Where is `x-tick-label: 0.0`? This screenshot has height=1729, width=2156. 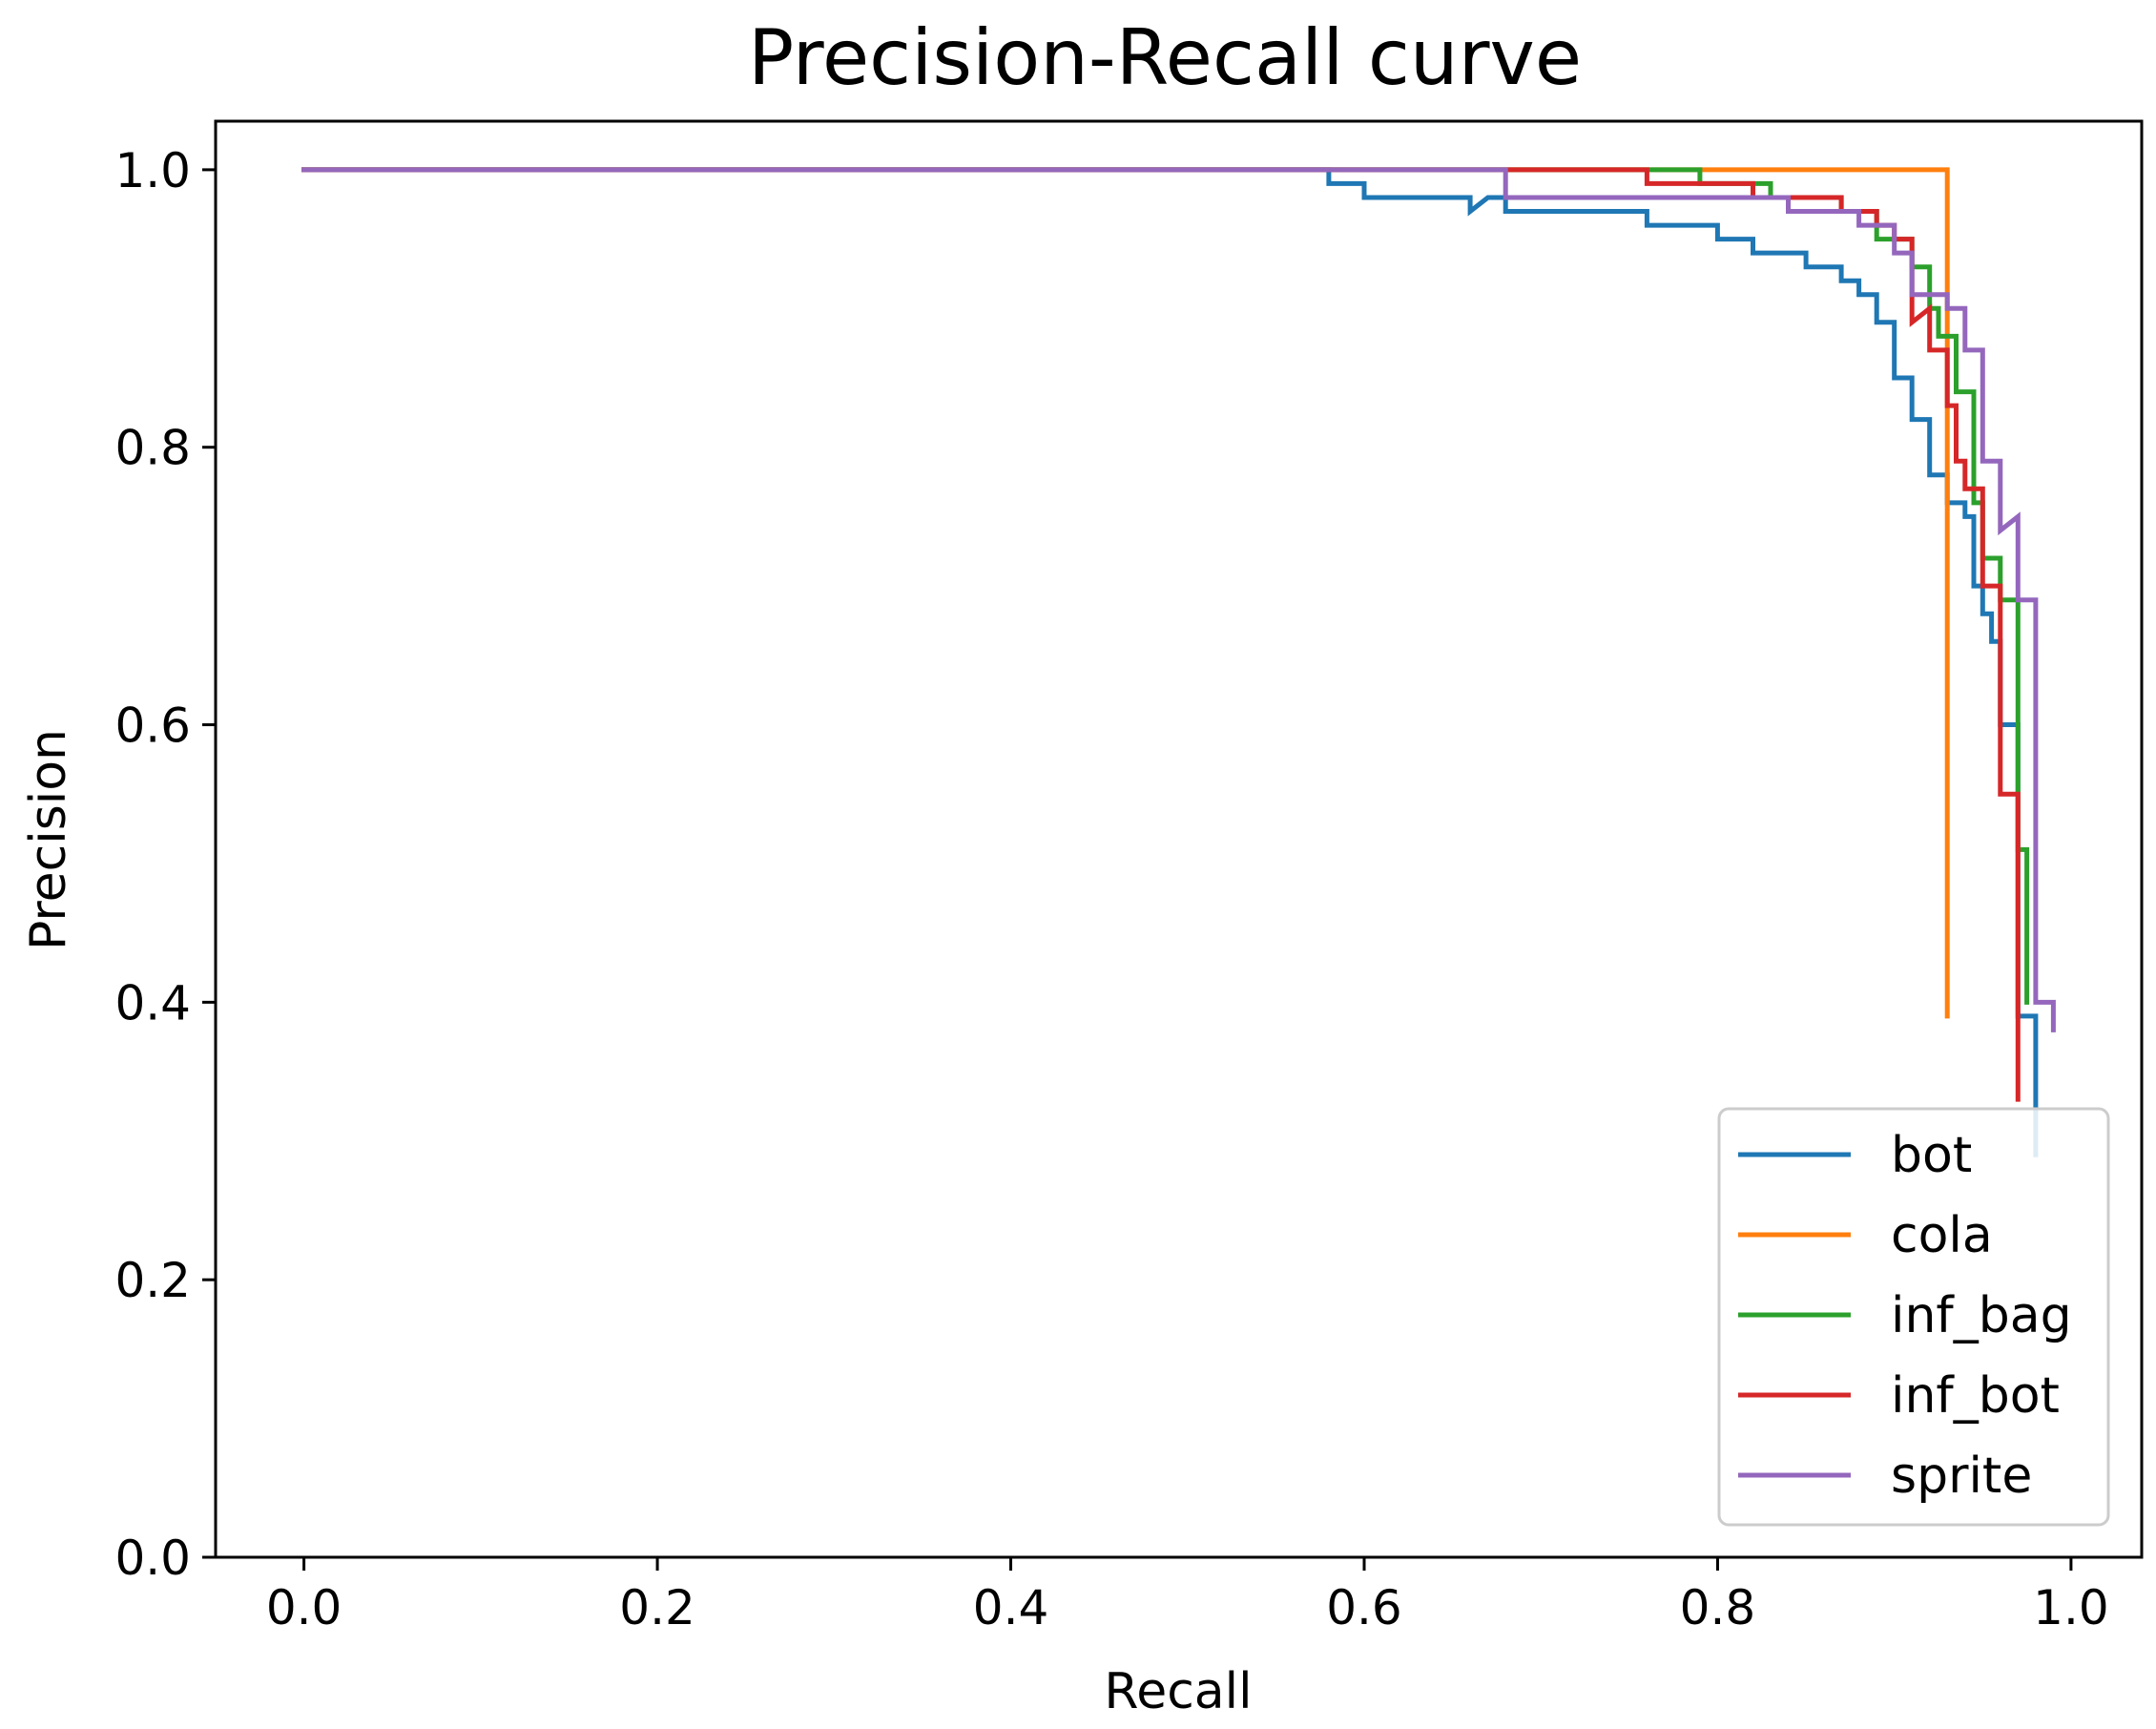
x-tick-label: 0.0 is located at coordinates (304, 1608).